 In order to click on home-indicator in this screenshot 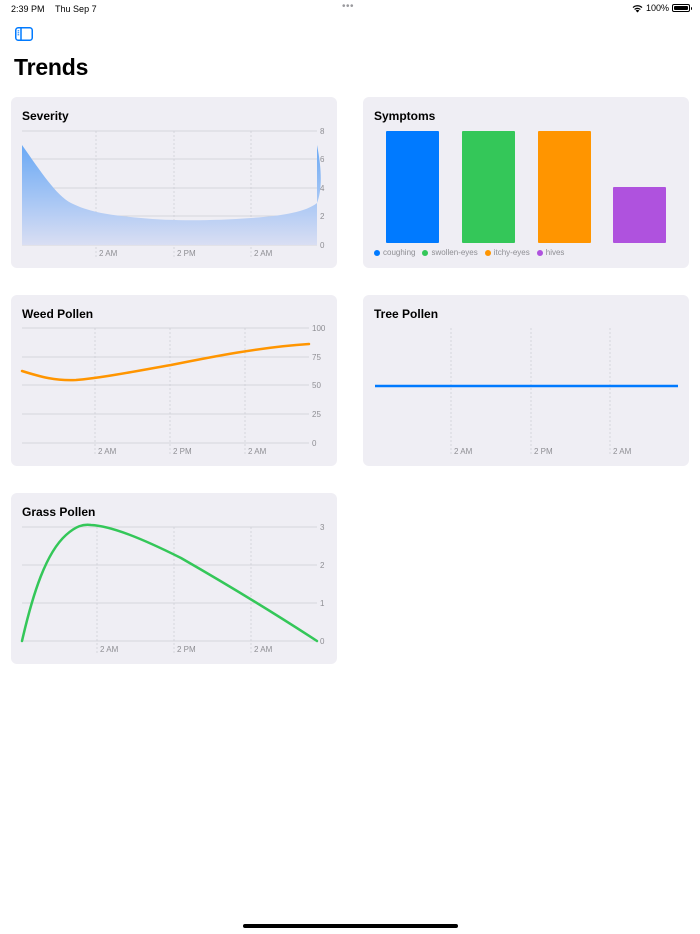, I will do `click(350, 926)`.